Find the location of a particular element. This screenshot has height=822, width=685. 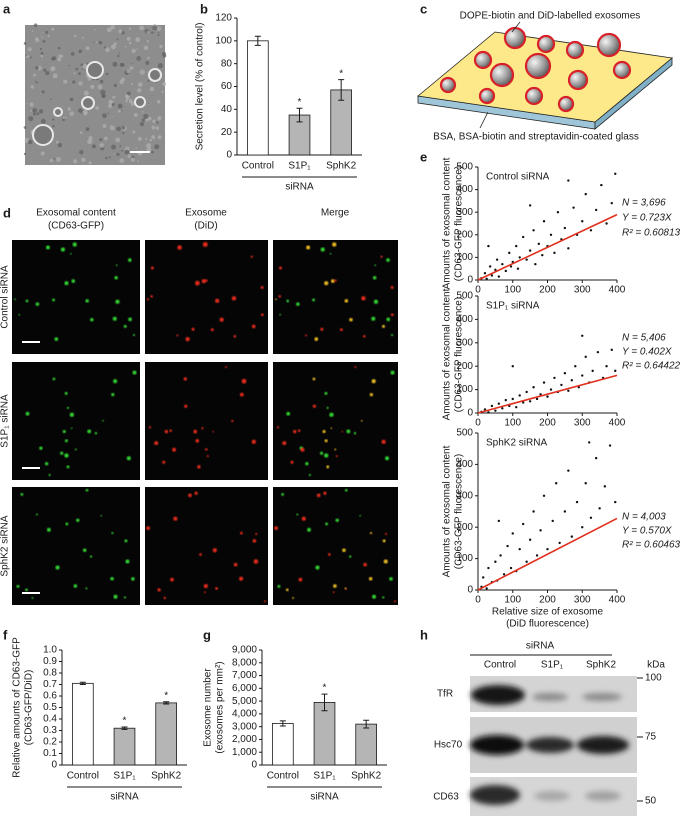

plot-title: Control siRNA is located at coordinates (518, 177).